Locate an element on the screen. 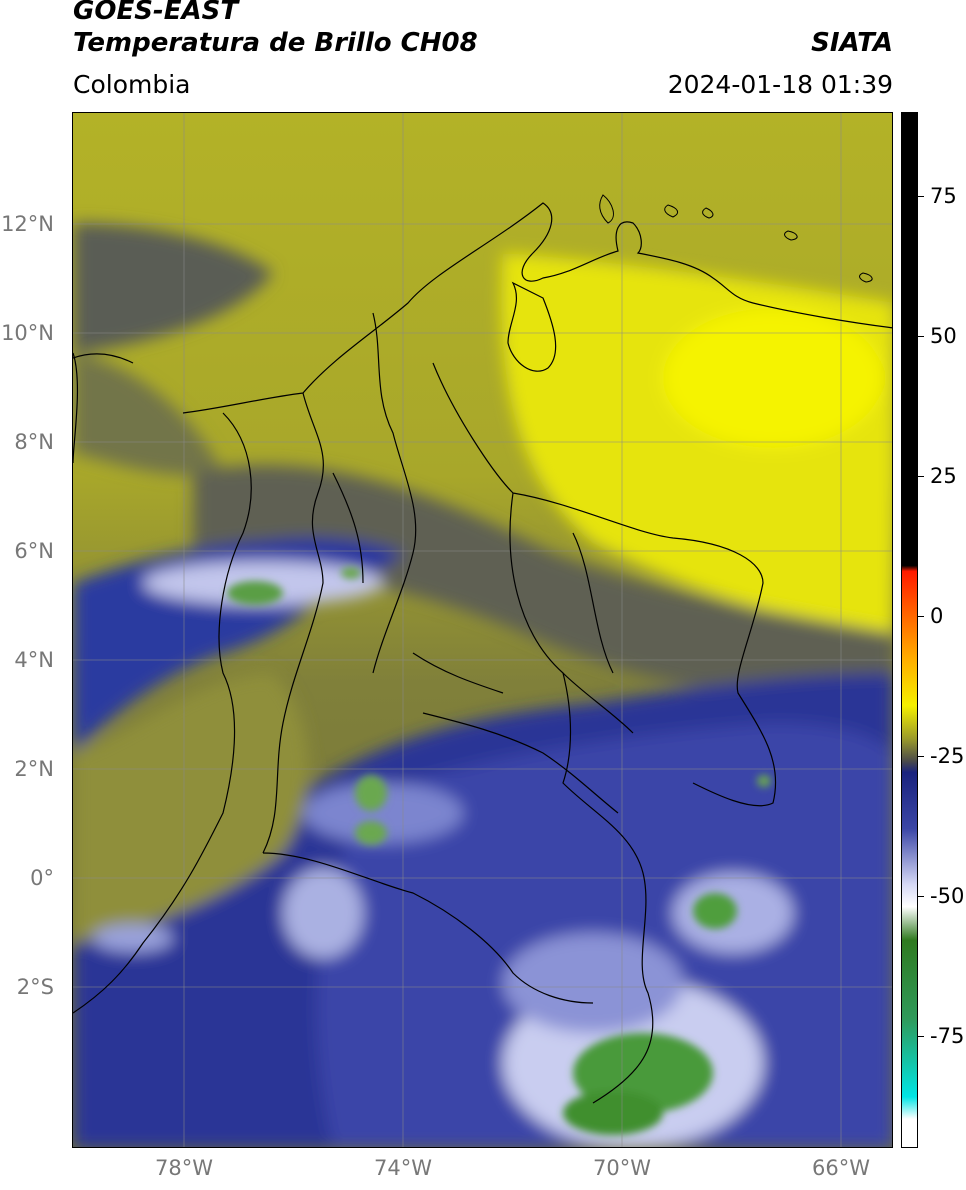  colorbar-label: 25 is located at coordinates (943, 476).